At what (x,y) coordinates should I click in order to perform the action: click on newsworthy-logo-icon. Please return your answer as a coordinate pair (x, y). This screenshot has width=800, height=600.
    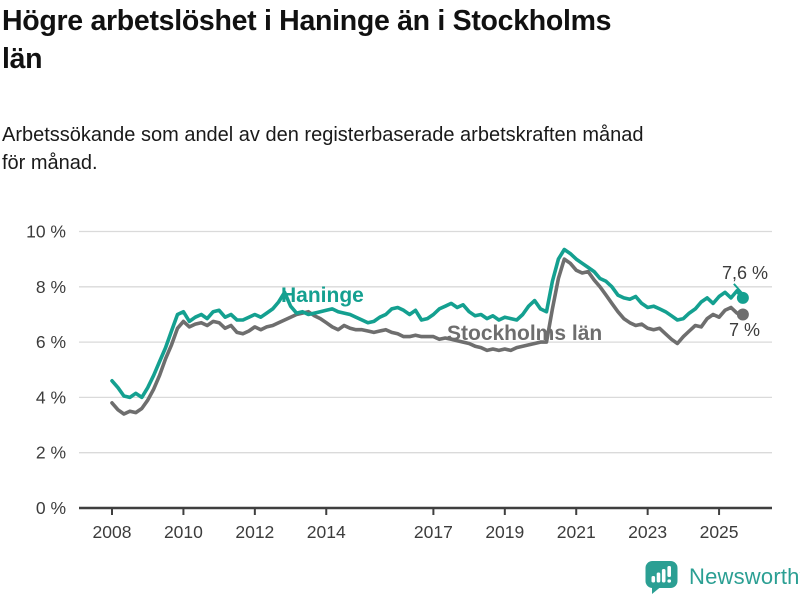
    Looking at the image, I should click on (661, 577).